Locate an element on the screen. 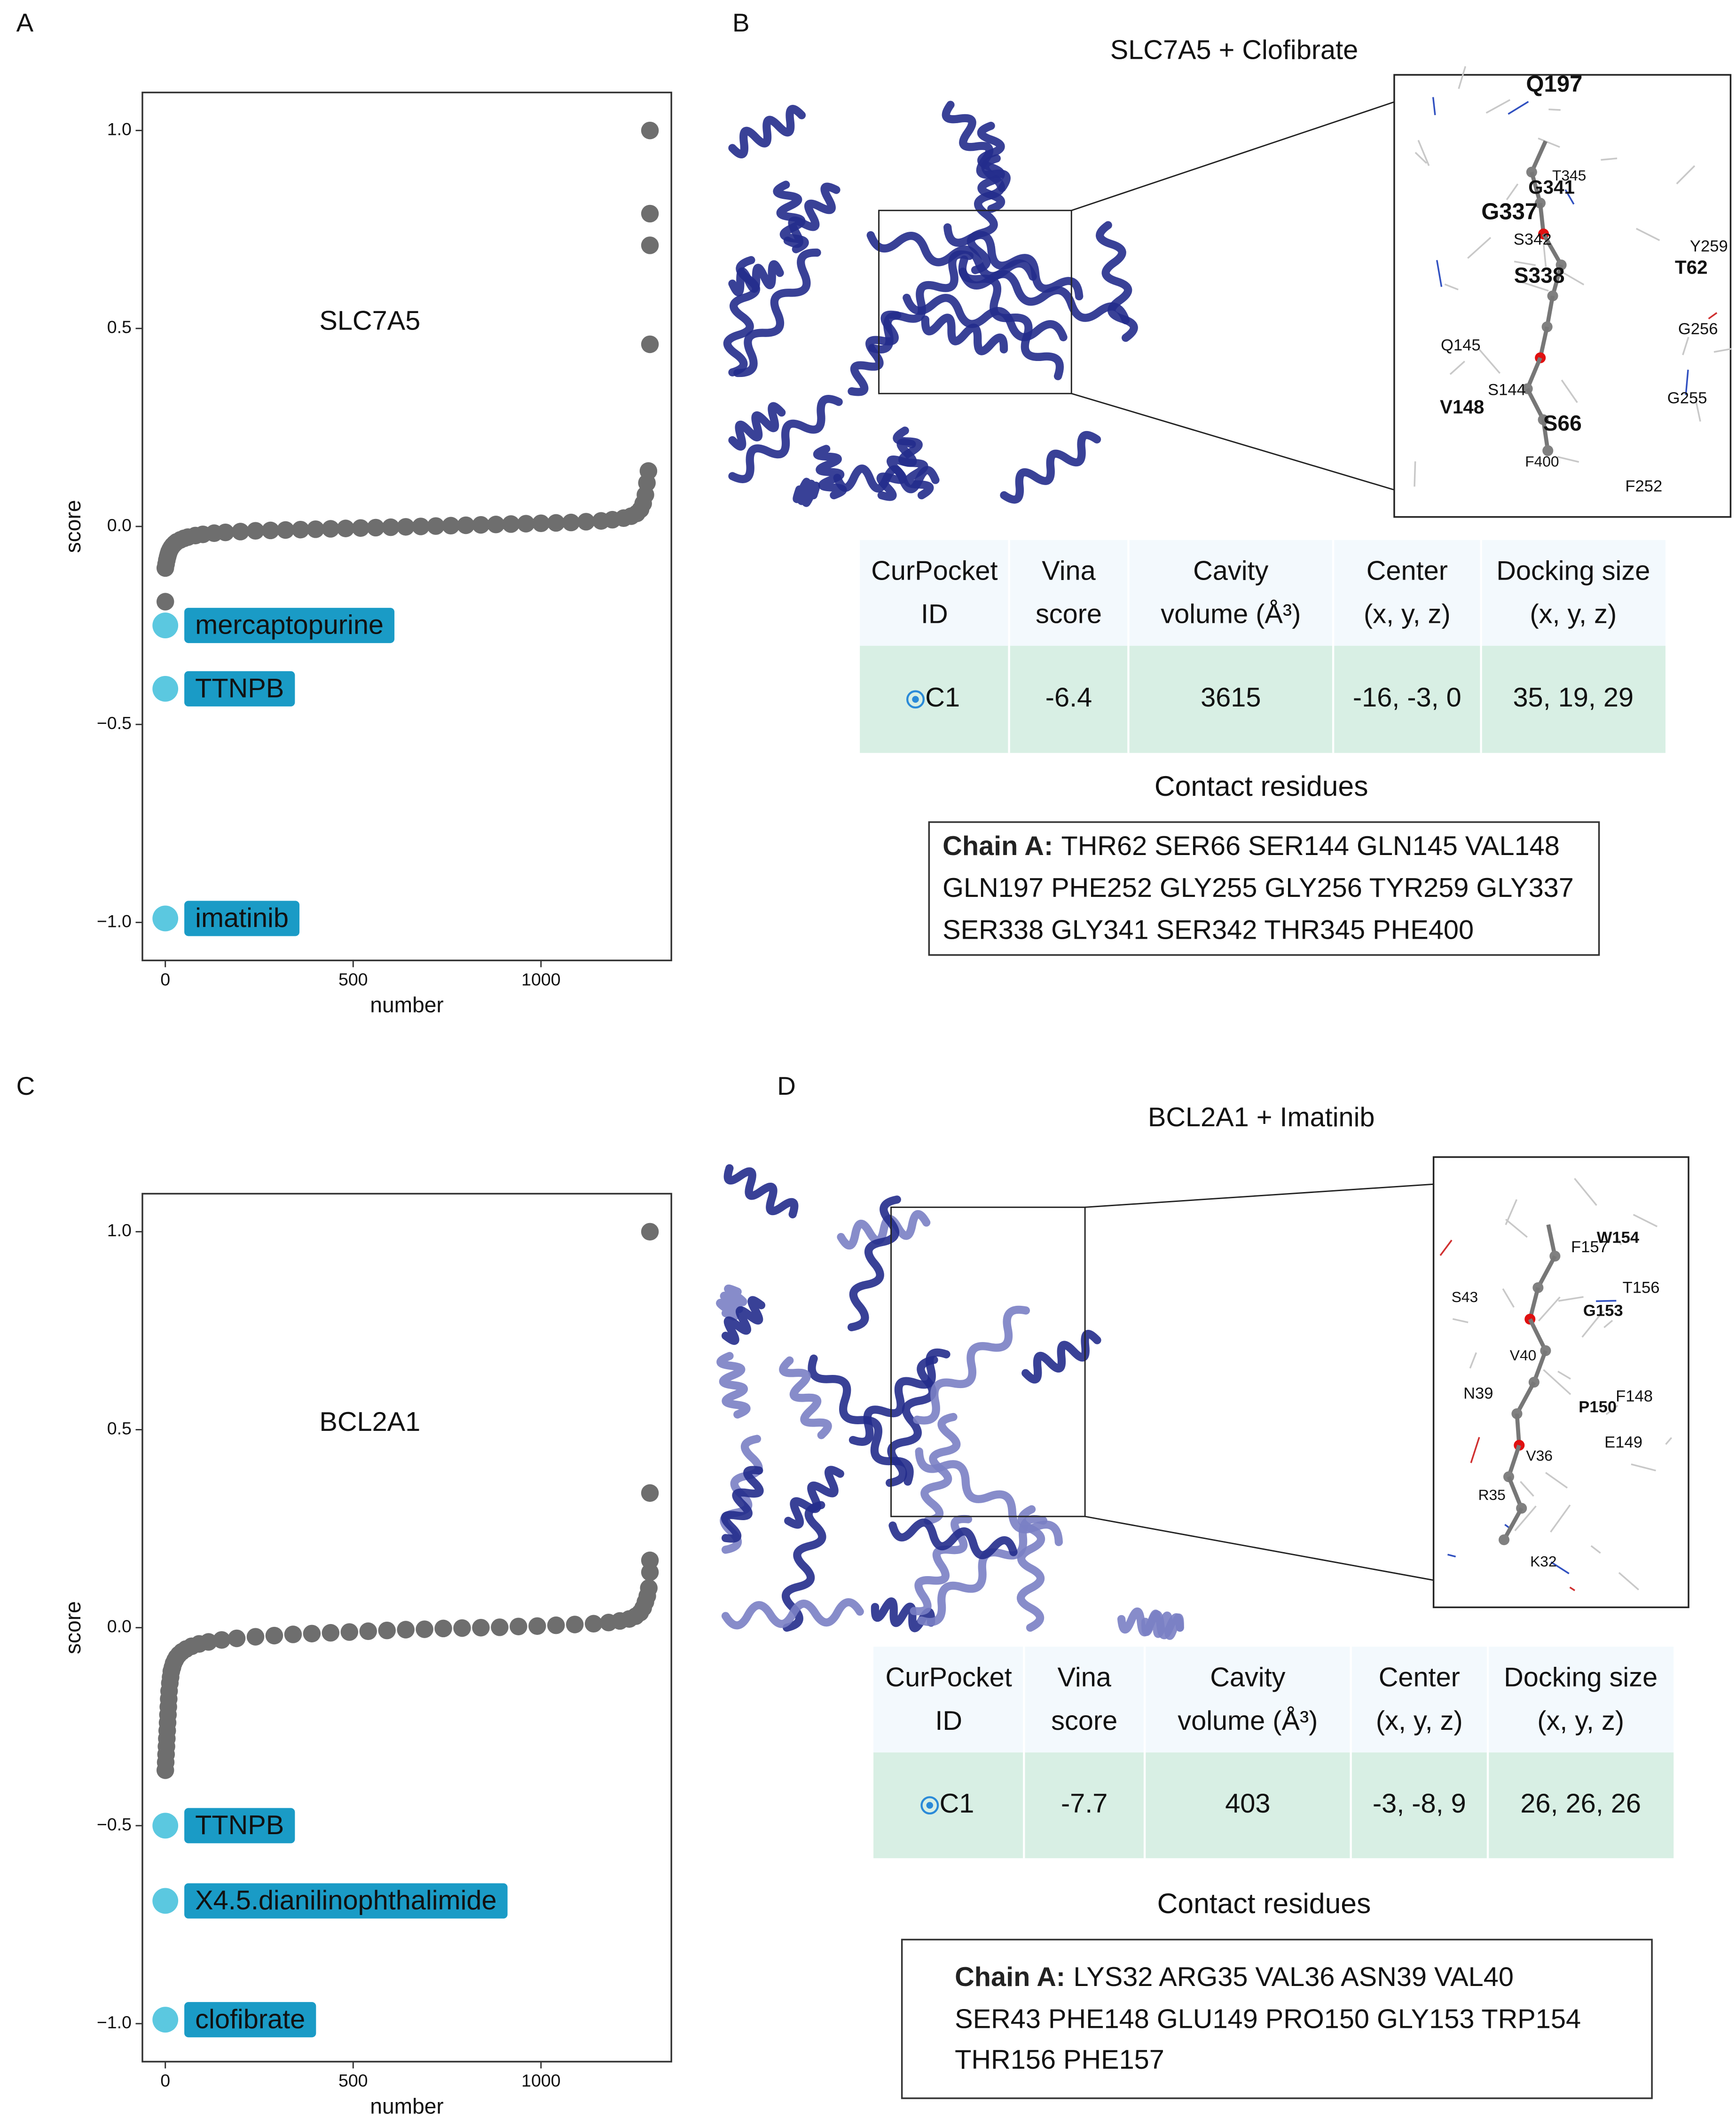 This screenshot has height=2127, width=1736. table-cell: -16, -3, 0 is located at coordinates (1407, 698).